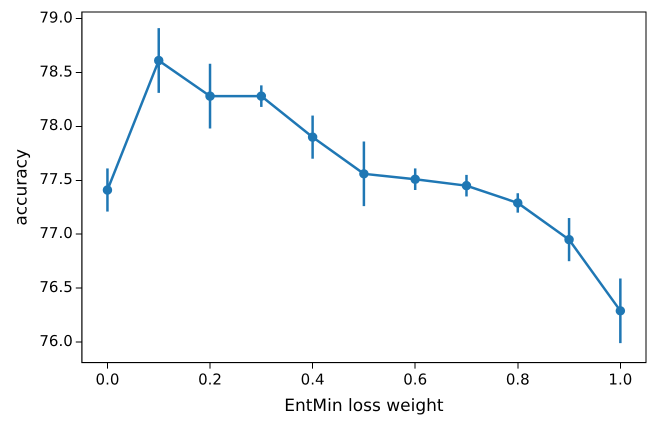 This screenshot has height=423, width=668. What do you see at coordinates (56, 341) in the screenshot?
I see `y-tick-label: 76.0` at bounding box center [56, 341].